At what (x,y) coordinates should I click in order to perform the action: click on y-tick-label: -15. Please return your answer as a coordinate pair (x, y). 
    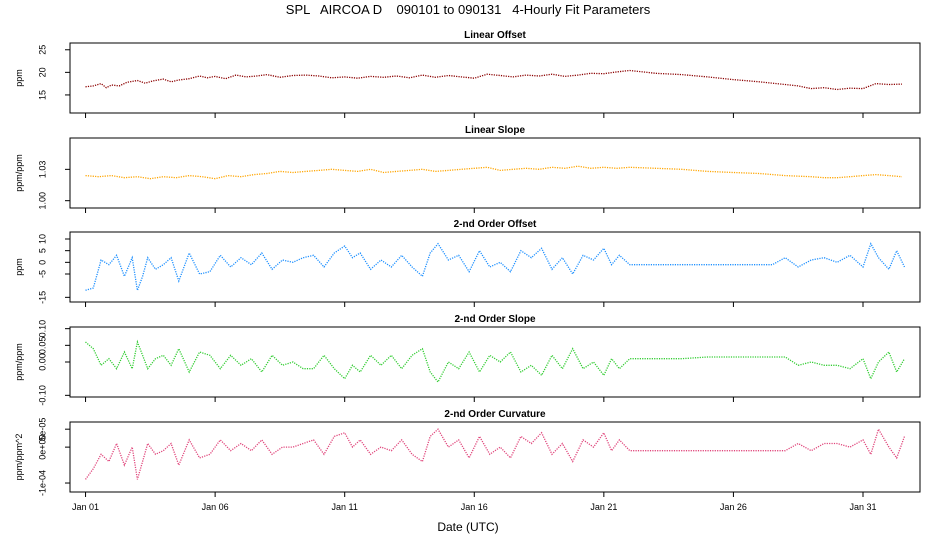
    Looking at the image, I should click on (42, 297).